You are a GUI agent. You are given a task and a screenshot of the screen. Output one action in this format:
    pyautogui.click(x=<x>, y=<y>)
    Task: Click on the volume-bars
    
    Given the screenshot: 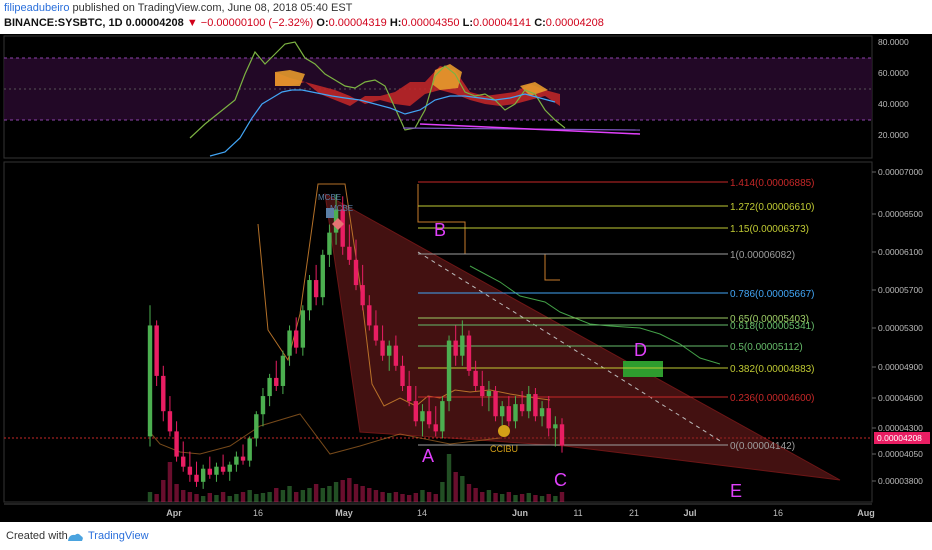 What is the action you would take?
    pyautogui.click(x=356, y=478)
    